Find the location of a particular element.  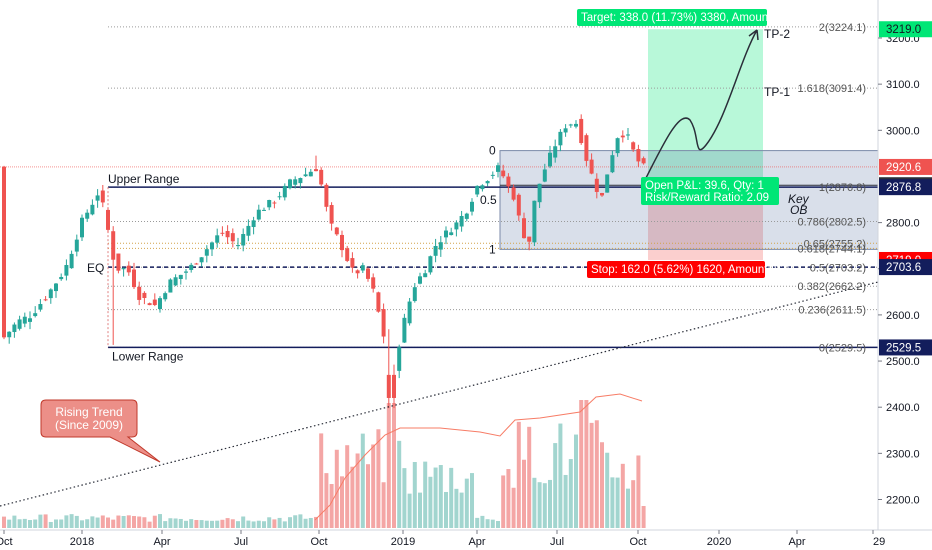

x-tick-label: 2018 is located at coordinates (82, 542).